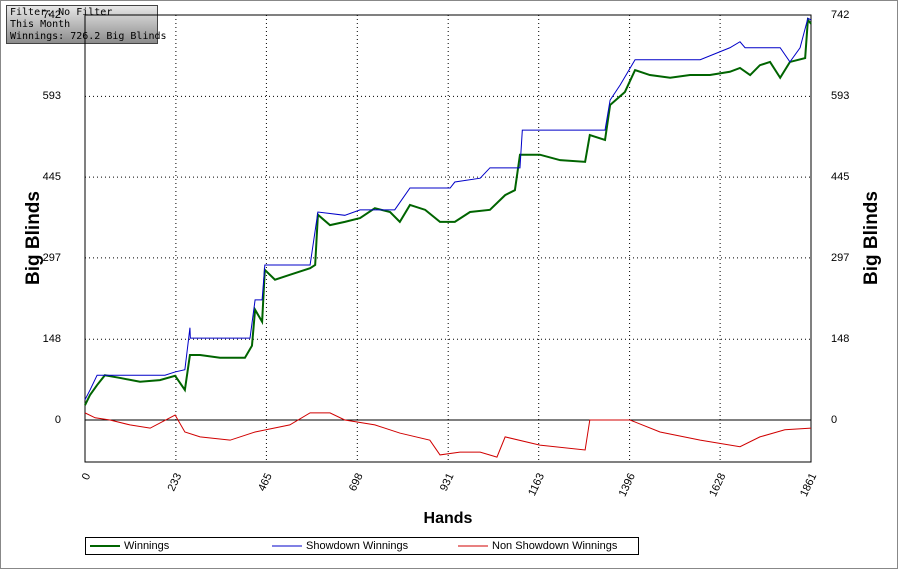 This screenshot has width=898, height=569. Describe the element at coordinates (555, 546) in the screenshot. I see `legend-label: Non Showdown Winnings` at that location.